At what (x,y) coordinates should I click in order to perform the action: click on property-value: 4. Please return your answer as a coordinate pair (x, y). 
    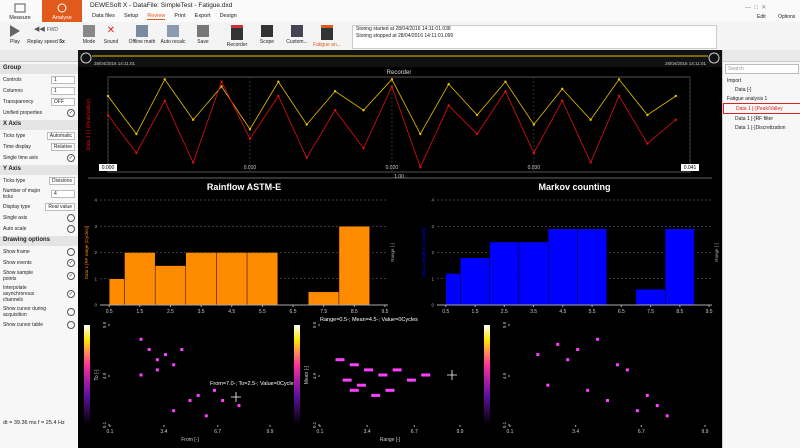
    Looking at the image, I should click on (63, 193).